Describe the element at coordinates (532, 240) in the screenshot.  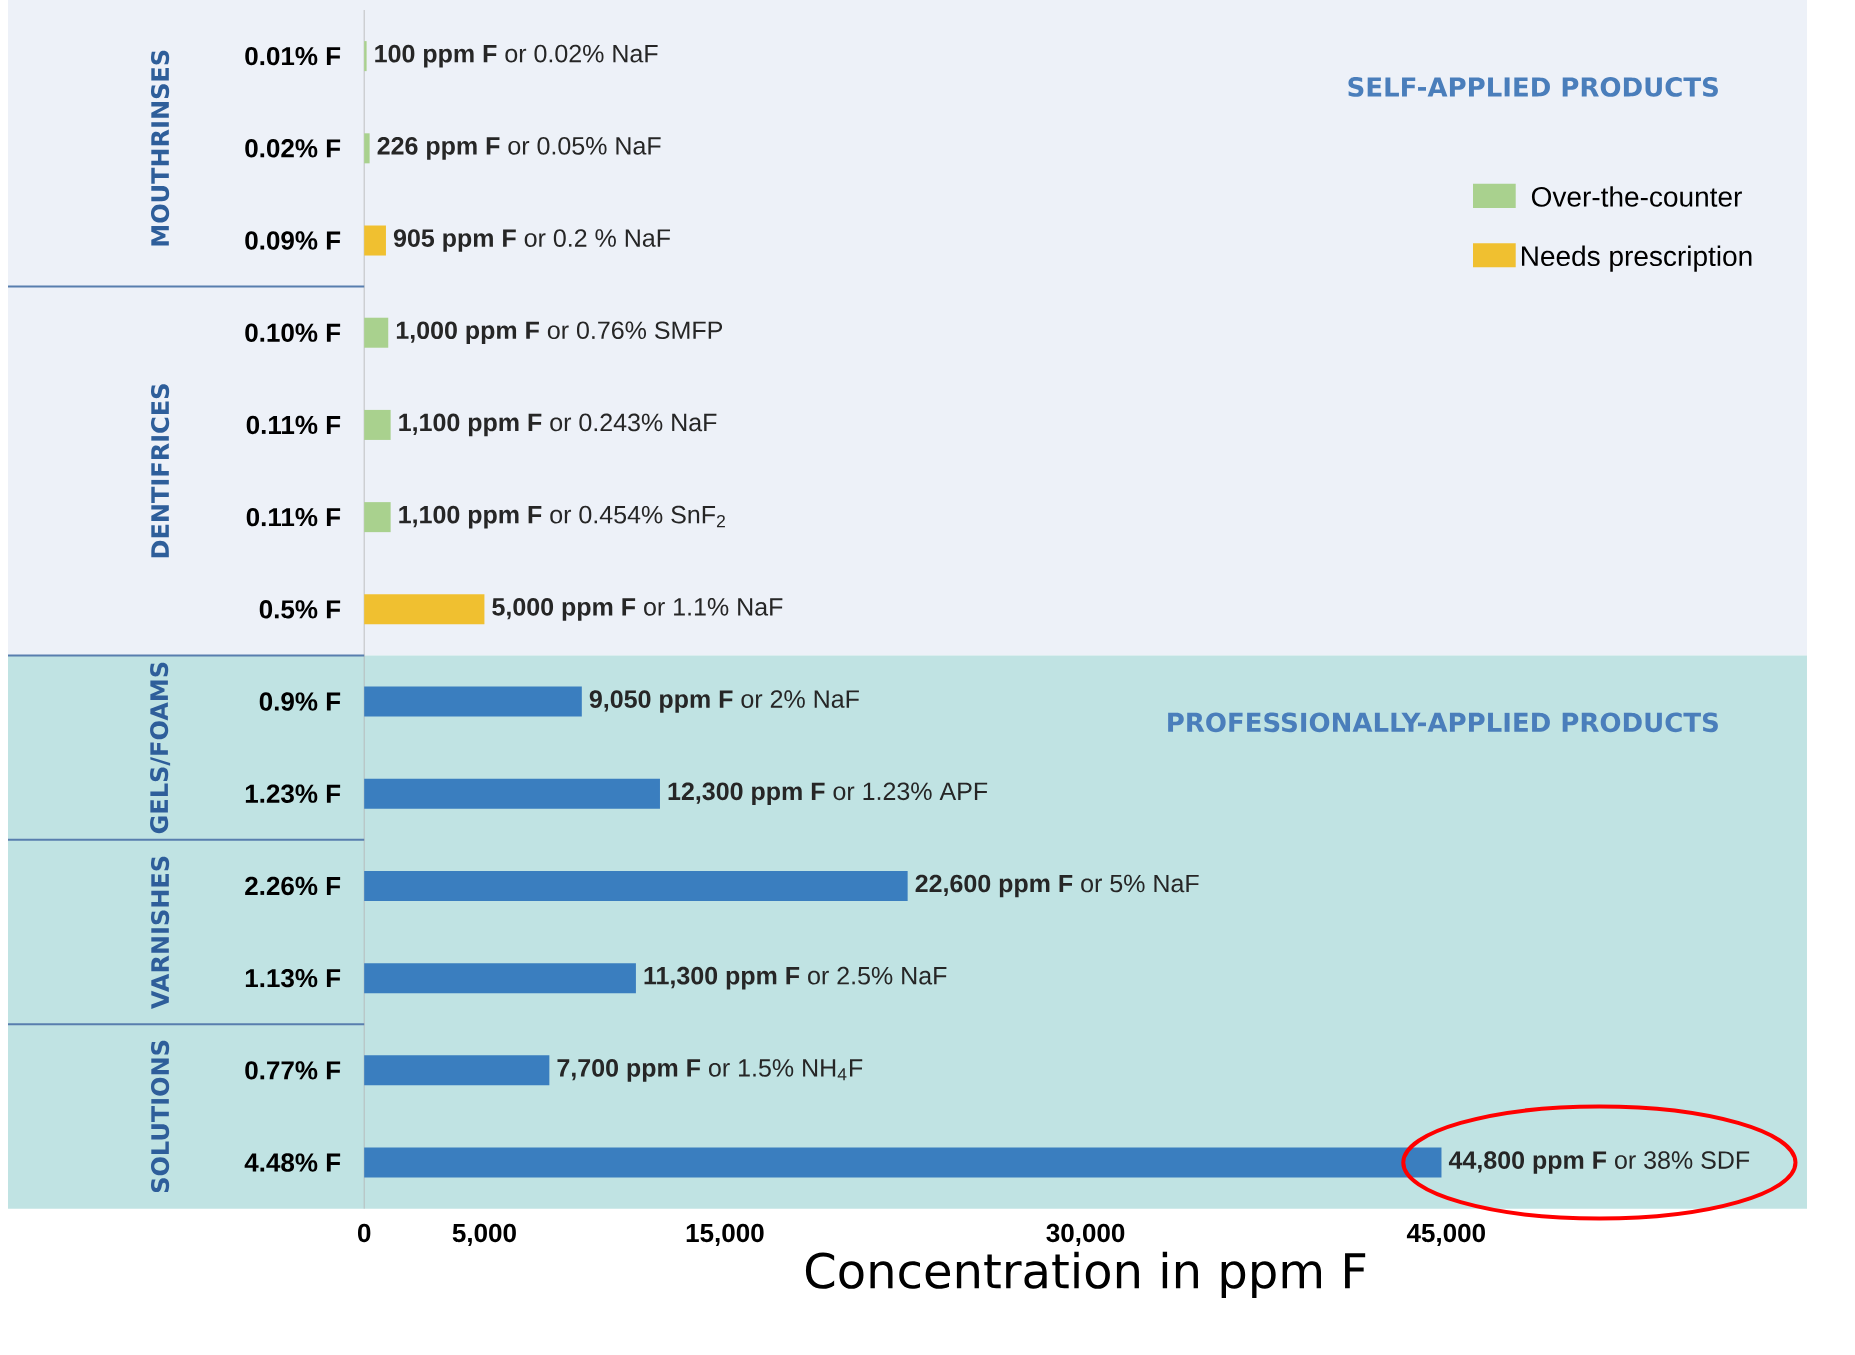
I see `data-label: 905 ppm F or 0.2 % NaF` at that location.